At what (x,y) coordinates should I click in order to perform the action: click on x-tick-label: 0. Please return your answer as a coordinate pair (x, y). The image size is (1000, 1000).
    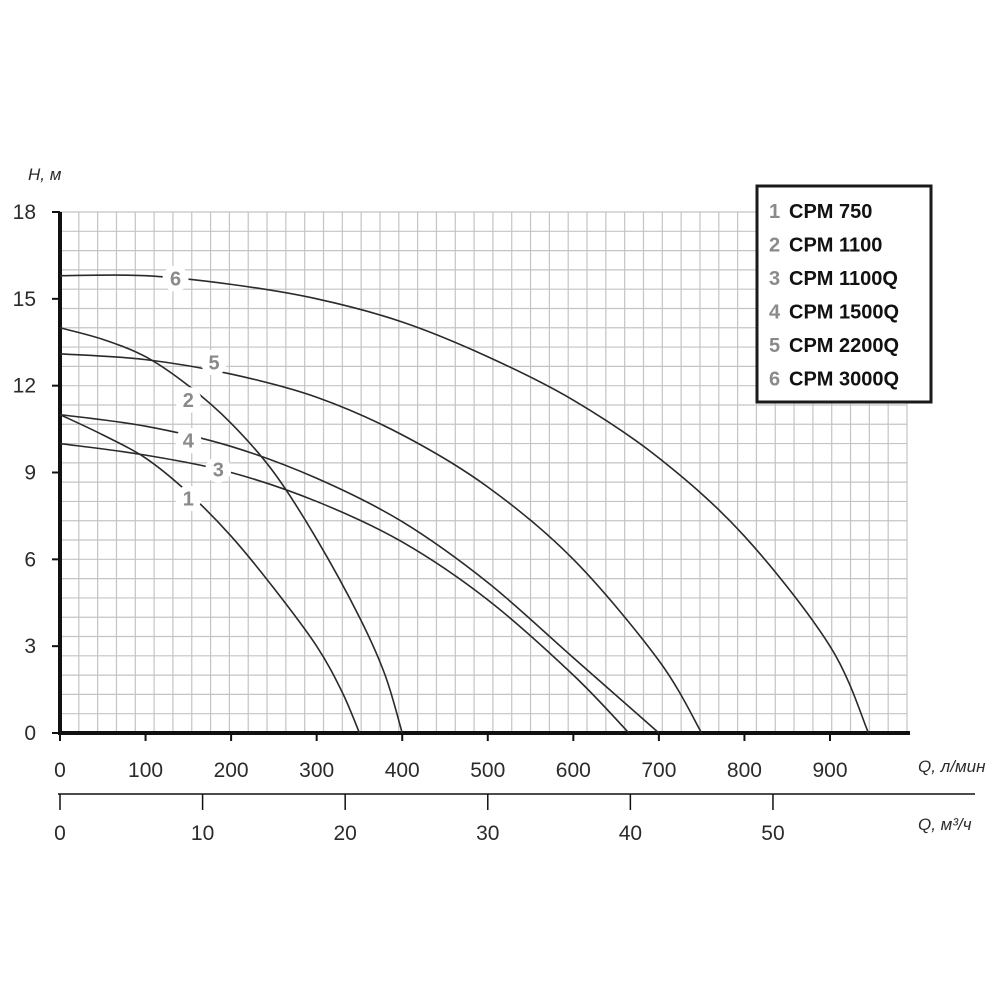
    Looking at the image, I should click on (60, 770).